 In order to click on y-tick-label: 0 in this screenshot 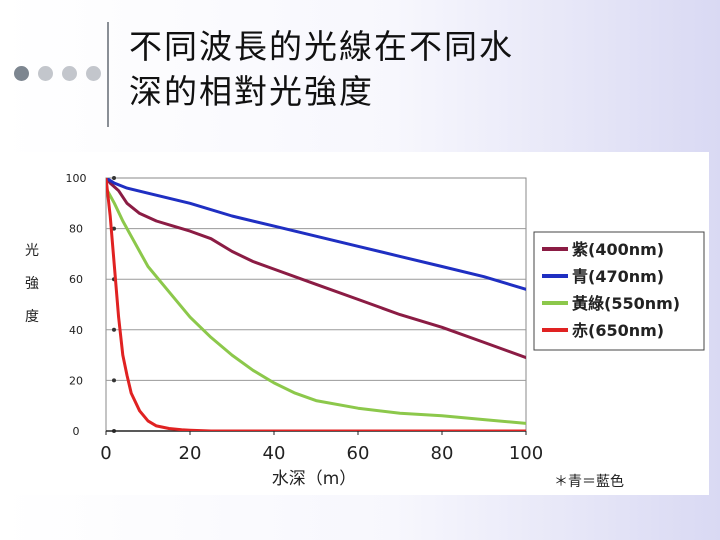, I will do `click(76, 431)`.